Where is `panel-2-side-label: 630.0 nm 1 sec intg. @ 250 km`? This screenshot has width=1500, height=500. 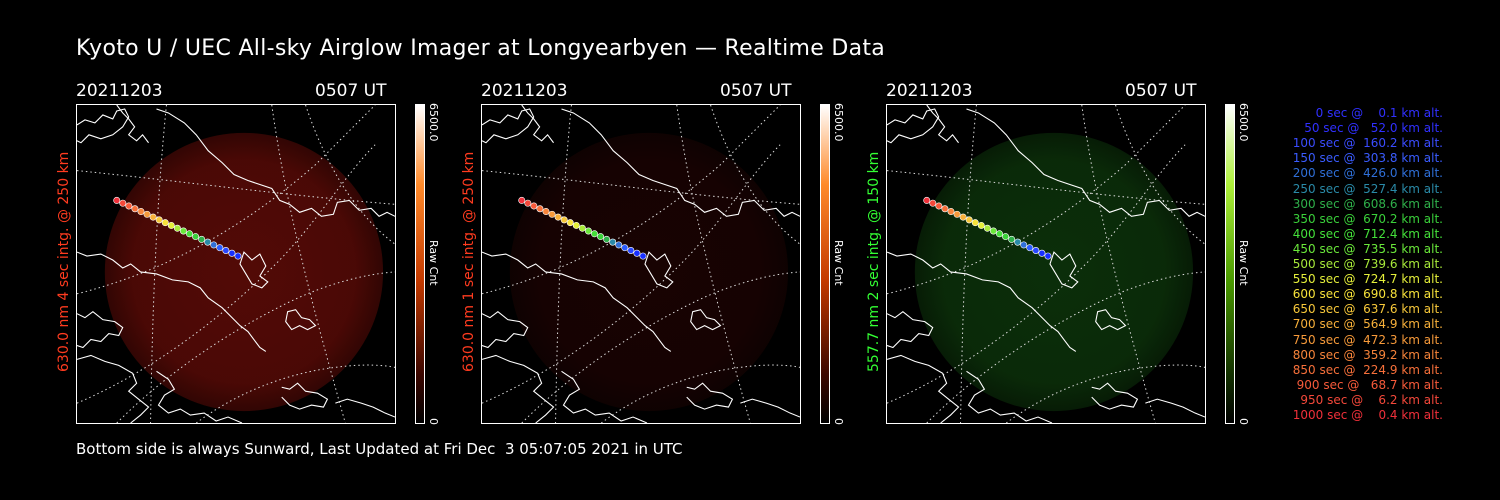
panel-2-side-label: 630.0 nm 1 sec intg. @ 250 km is located at coordinates (469, 261).